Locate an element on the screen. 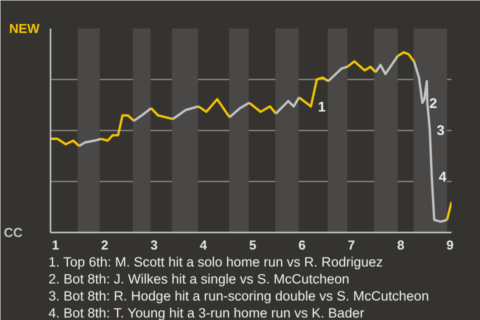  text: CC is located at coordinates (14, 232).